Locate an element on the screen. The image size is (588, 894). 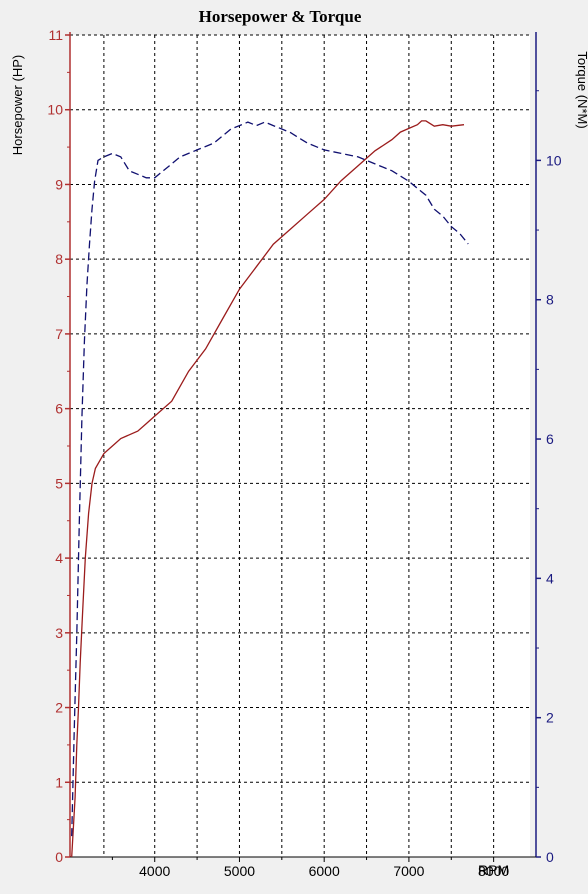
x-tick-label: 7000 is located at coordinates (408, 871).